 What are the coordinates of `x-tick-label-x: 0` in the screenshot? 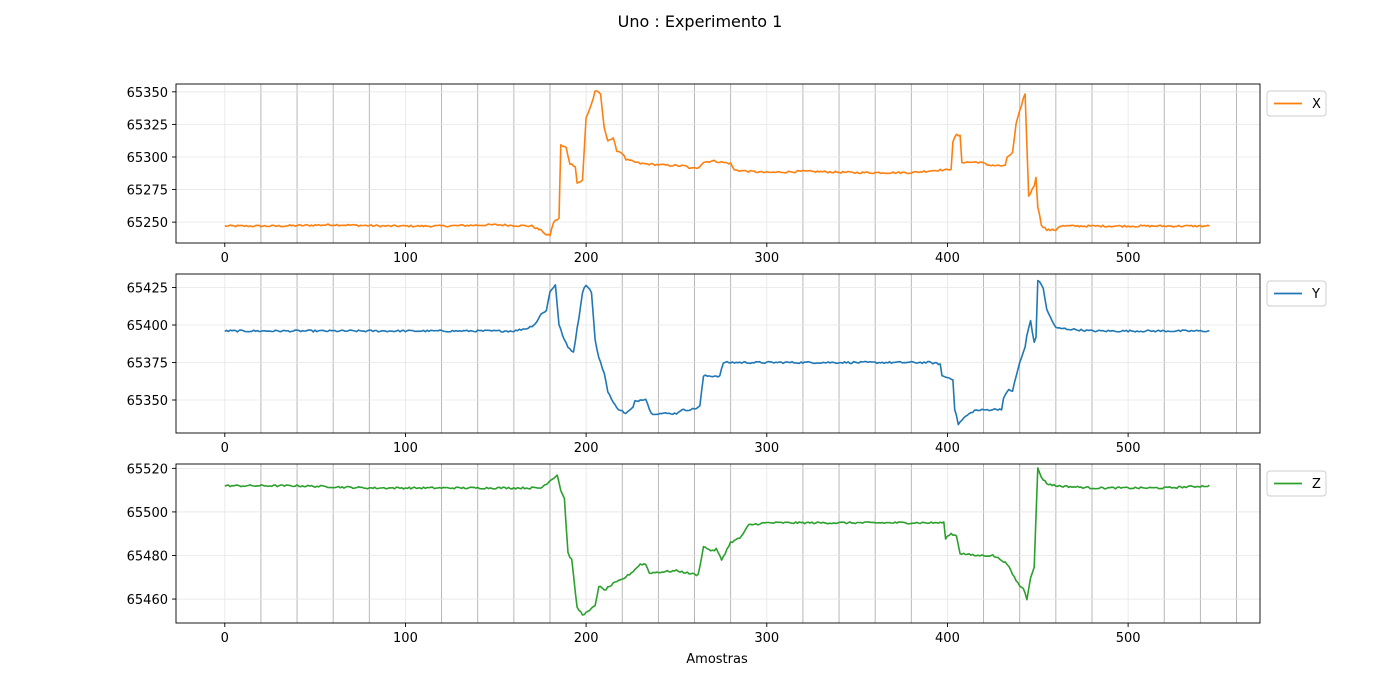 It's located at (225, 258).